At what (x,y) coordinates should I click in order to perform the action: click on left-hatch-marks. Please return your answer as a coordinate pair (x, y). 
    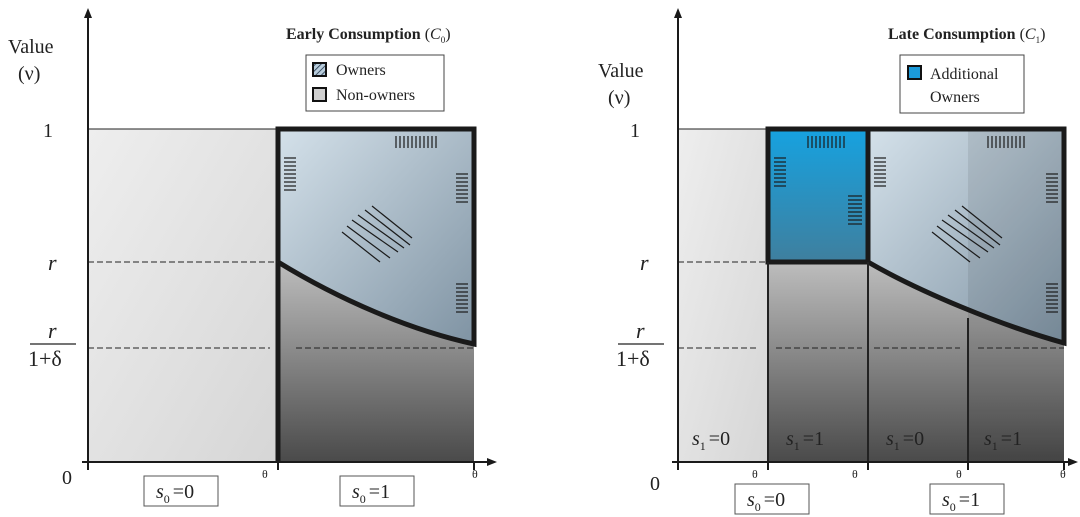
    Looking at the image, I should click on (376, 224).